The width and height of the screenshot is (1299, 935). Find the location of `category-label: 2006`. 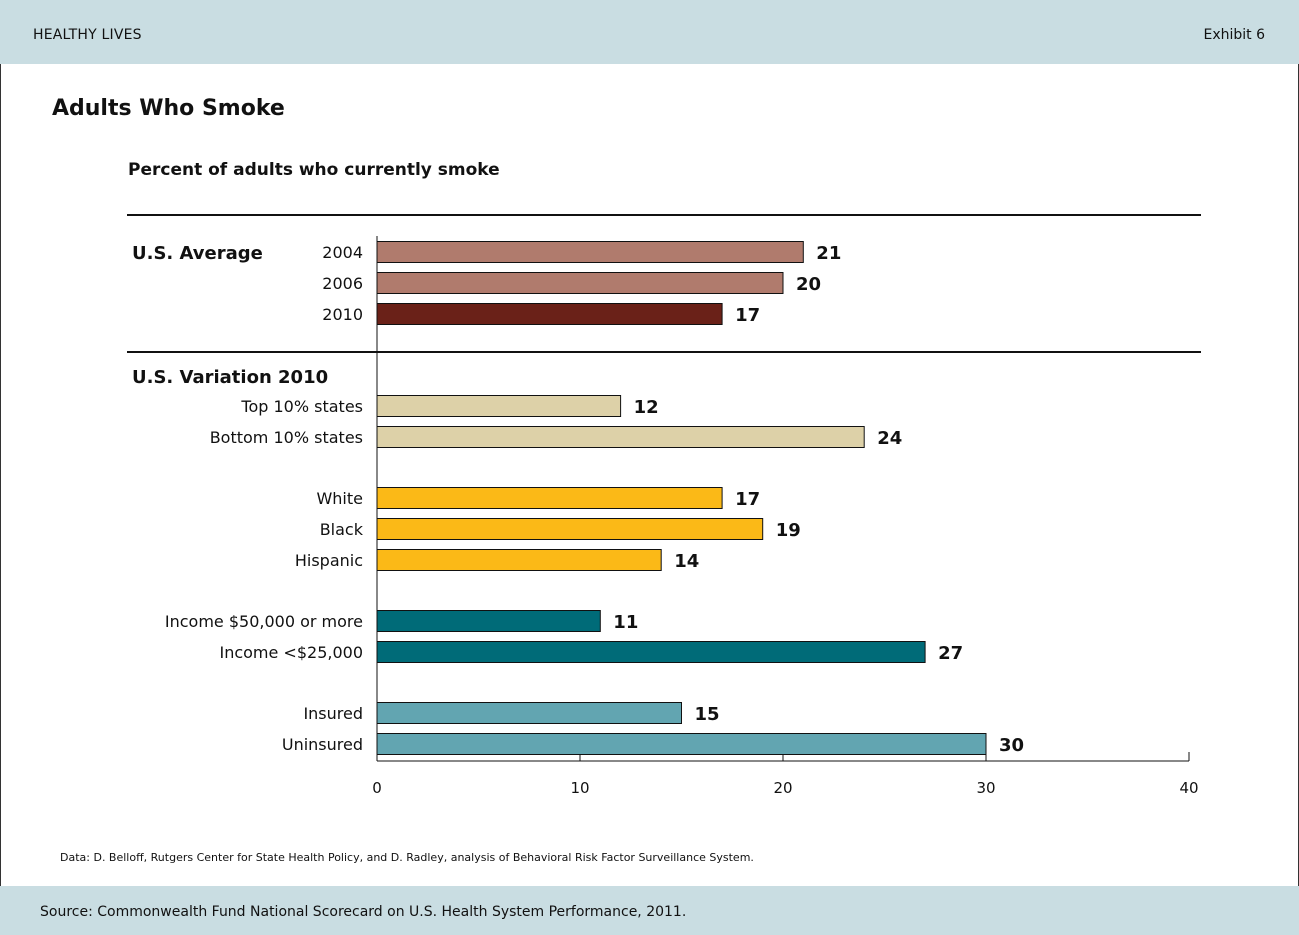

category-label: 2006 is located at coordinates (342, 283).